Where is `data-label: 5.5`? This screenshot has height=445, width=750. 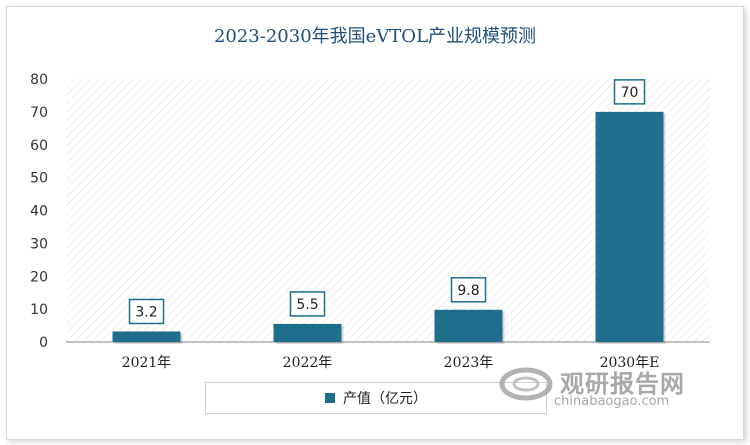 data-label: 5.5 is located at coordinates (307, 305).